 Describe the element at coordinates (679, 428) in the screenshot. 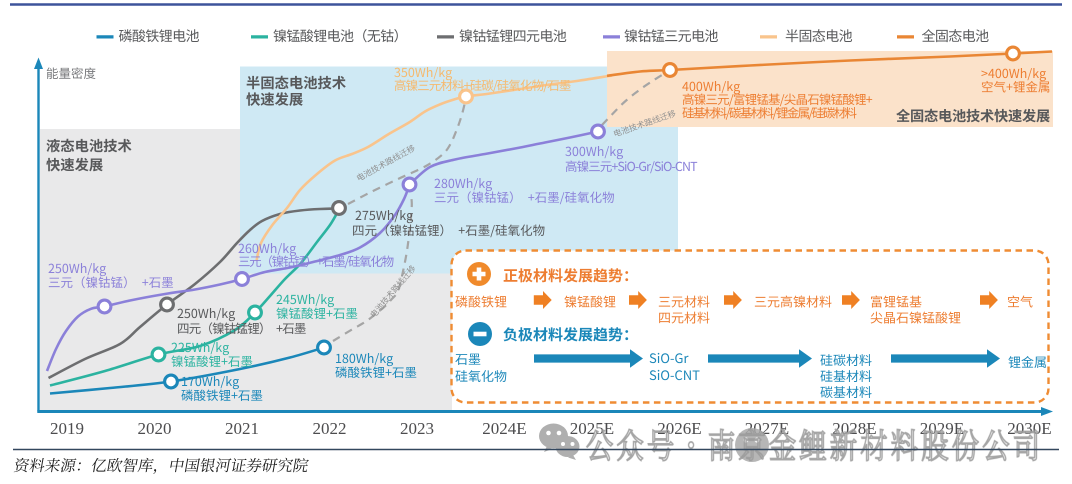

I see `svg-text: 2026E` at that location.